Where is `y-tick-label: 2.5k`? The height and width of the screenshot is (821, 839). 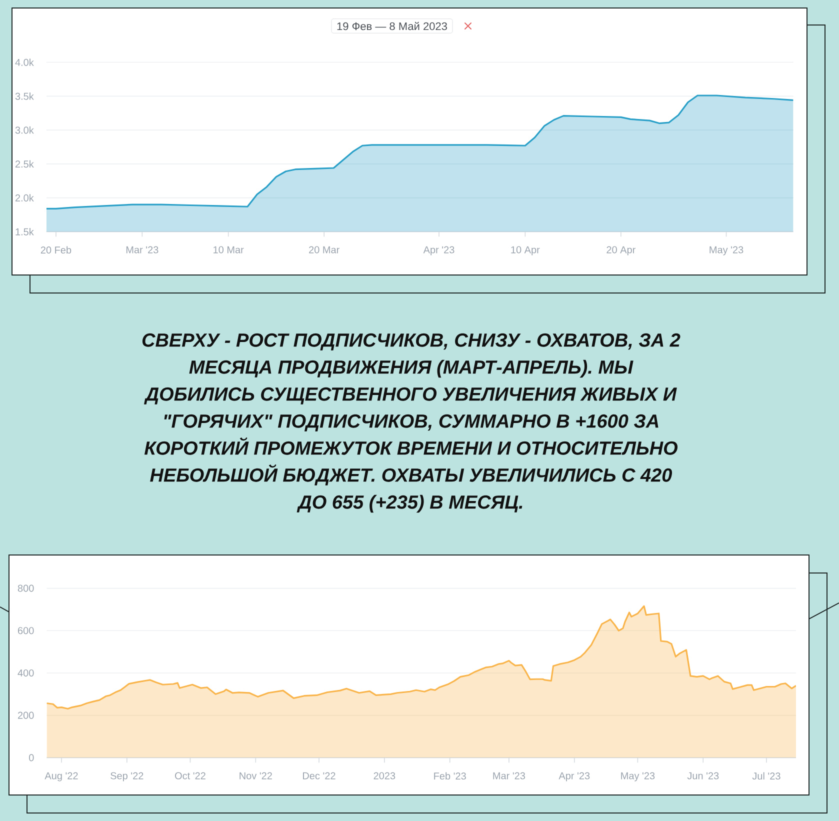 y-tick-label: 2.5k is located at coordinates (24, 164).